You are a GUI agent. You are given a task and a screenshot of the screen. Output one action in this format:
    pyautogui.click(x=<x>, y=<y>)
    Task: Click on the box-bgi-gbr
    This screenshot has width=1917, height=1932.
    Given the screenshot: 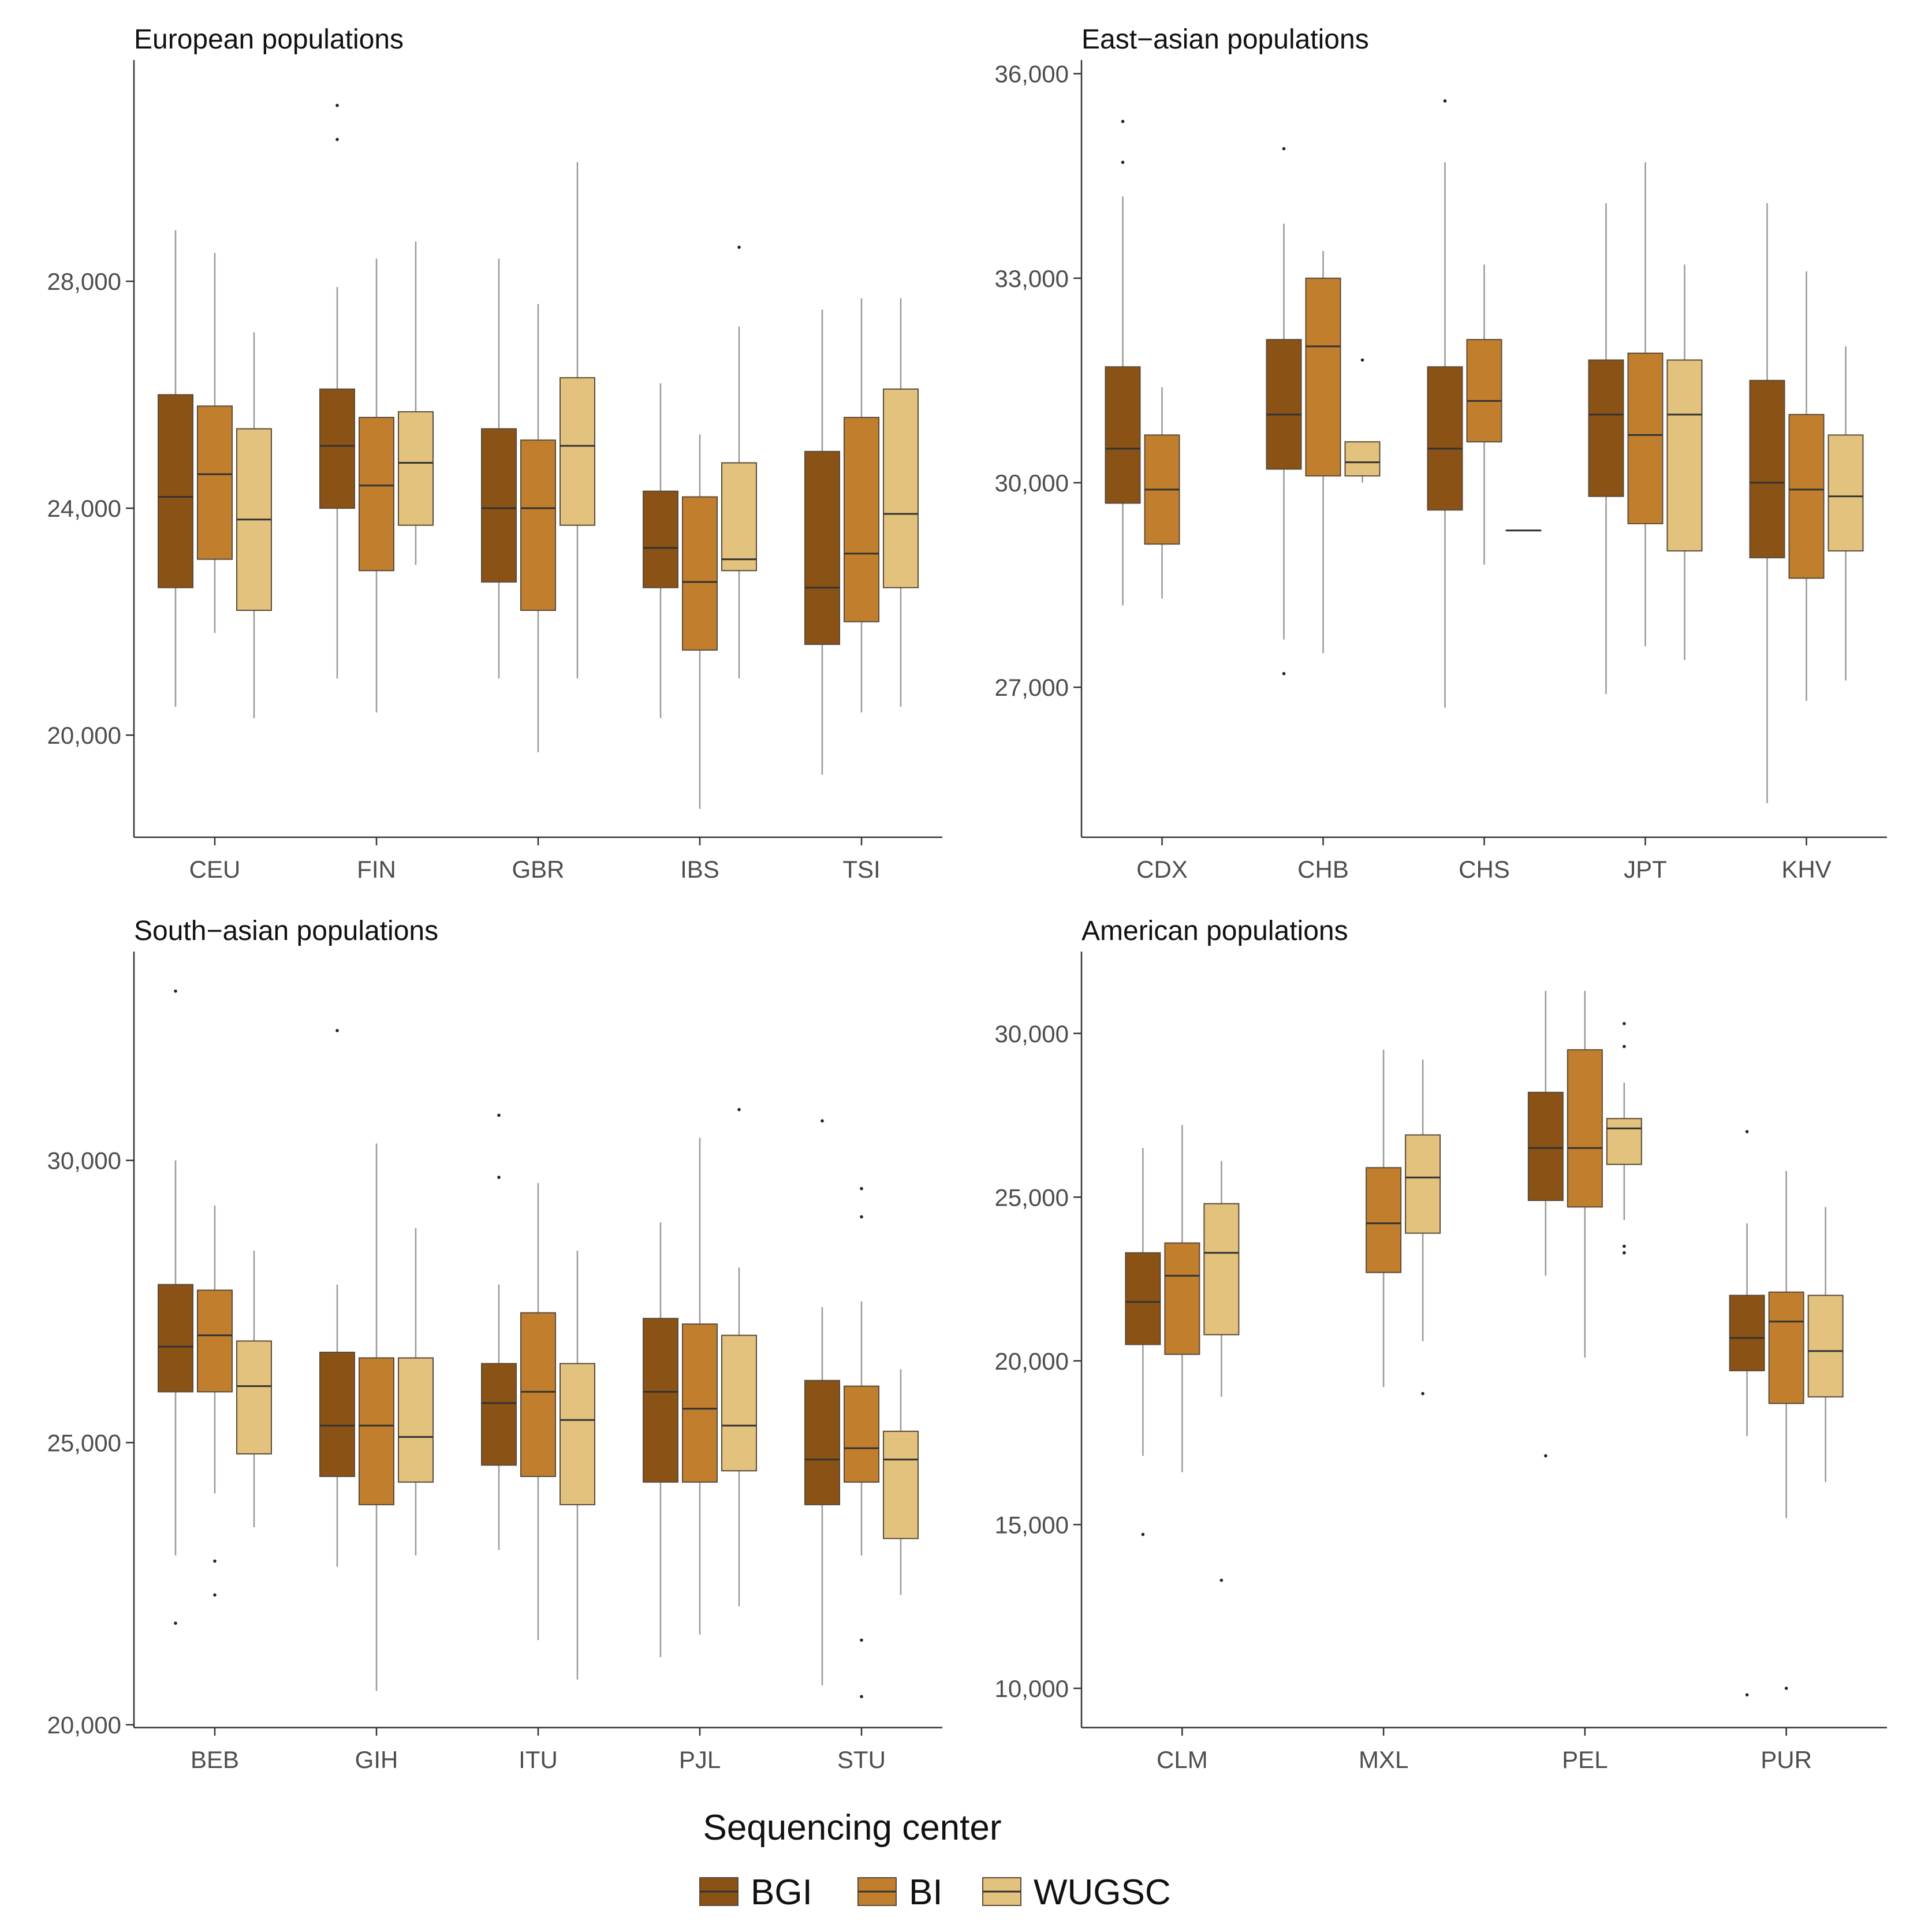 What is the action you would take?
    pyautogui.click(x=499, y=468)
    